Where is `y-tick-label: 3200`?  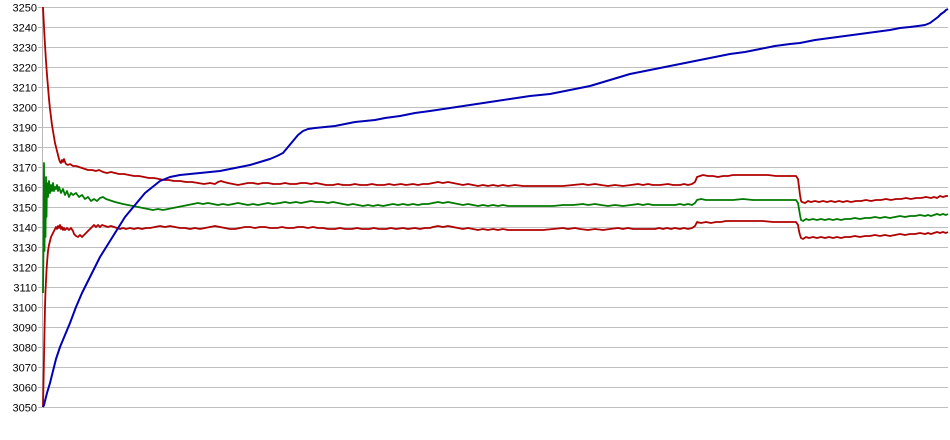
y-tick-label: 3200 is located at coordinates (25, 109).